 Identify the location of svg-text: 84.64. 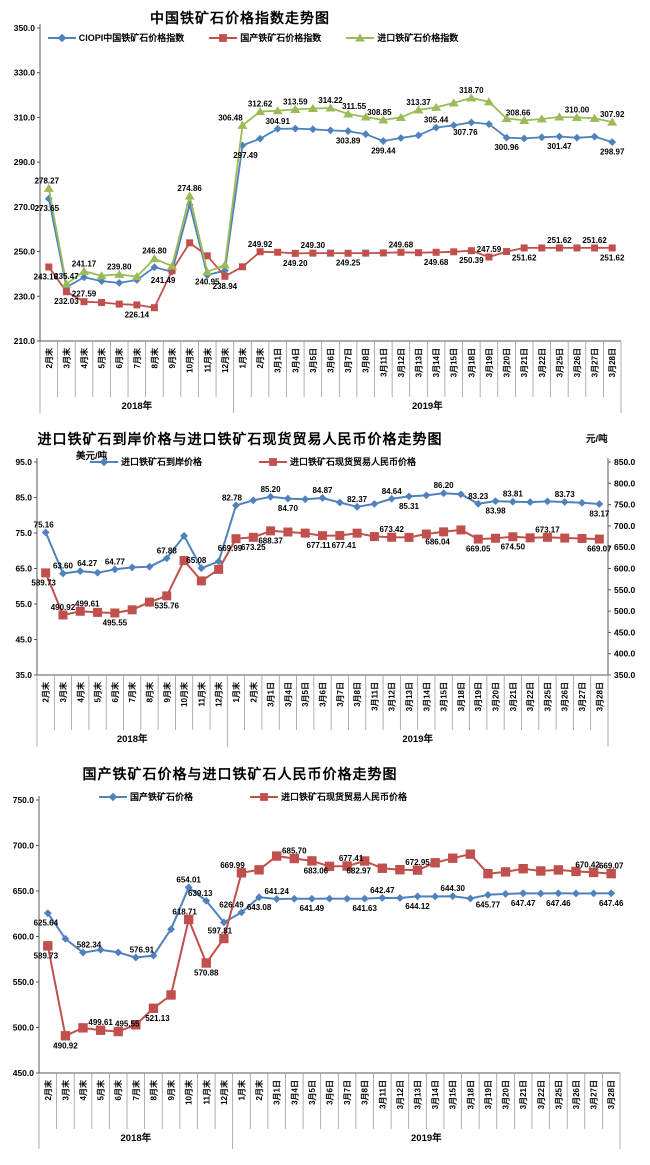
(392, 491).